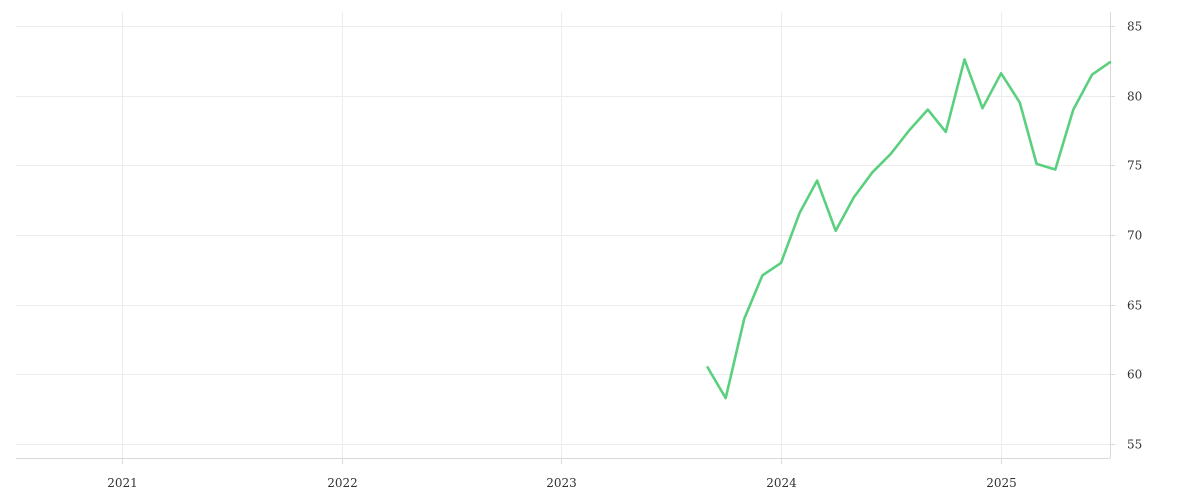  I want to click on x-tick-label-2024: 2024, so click(781, 483).